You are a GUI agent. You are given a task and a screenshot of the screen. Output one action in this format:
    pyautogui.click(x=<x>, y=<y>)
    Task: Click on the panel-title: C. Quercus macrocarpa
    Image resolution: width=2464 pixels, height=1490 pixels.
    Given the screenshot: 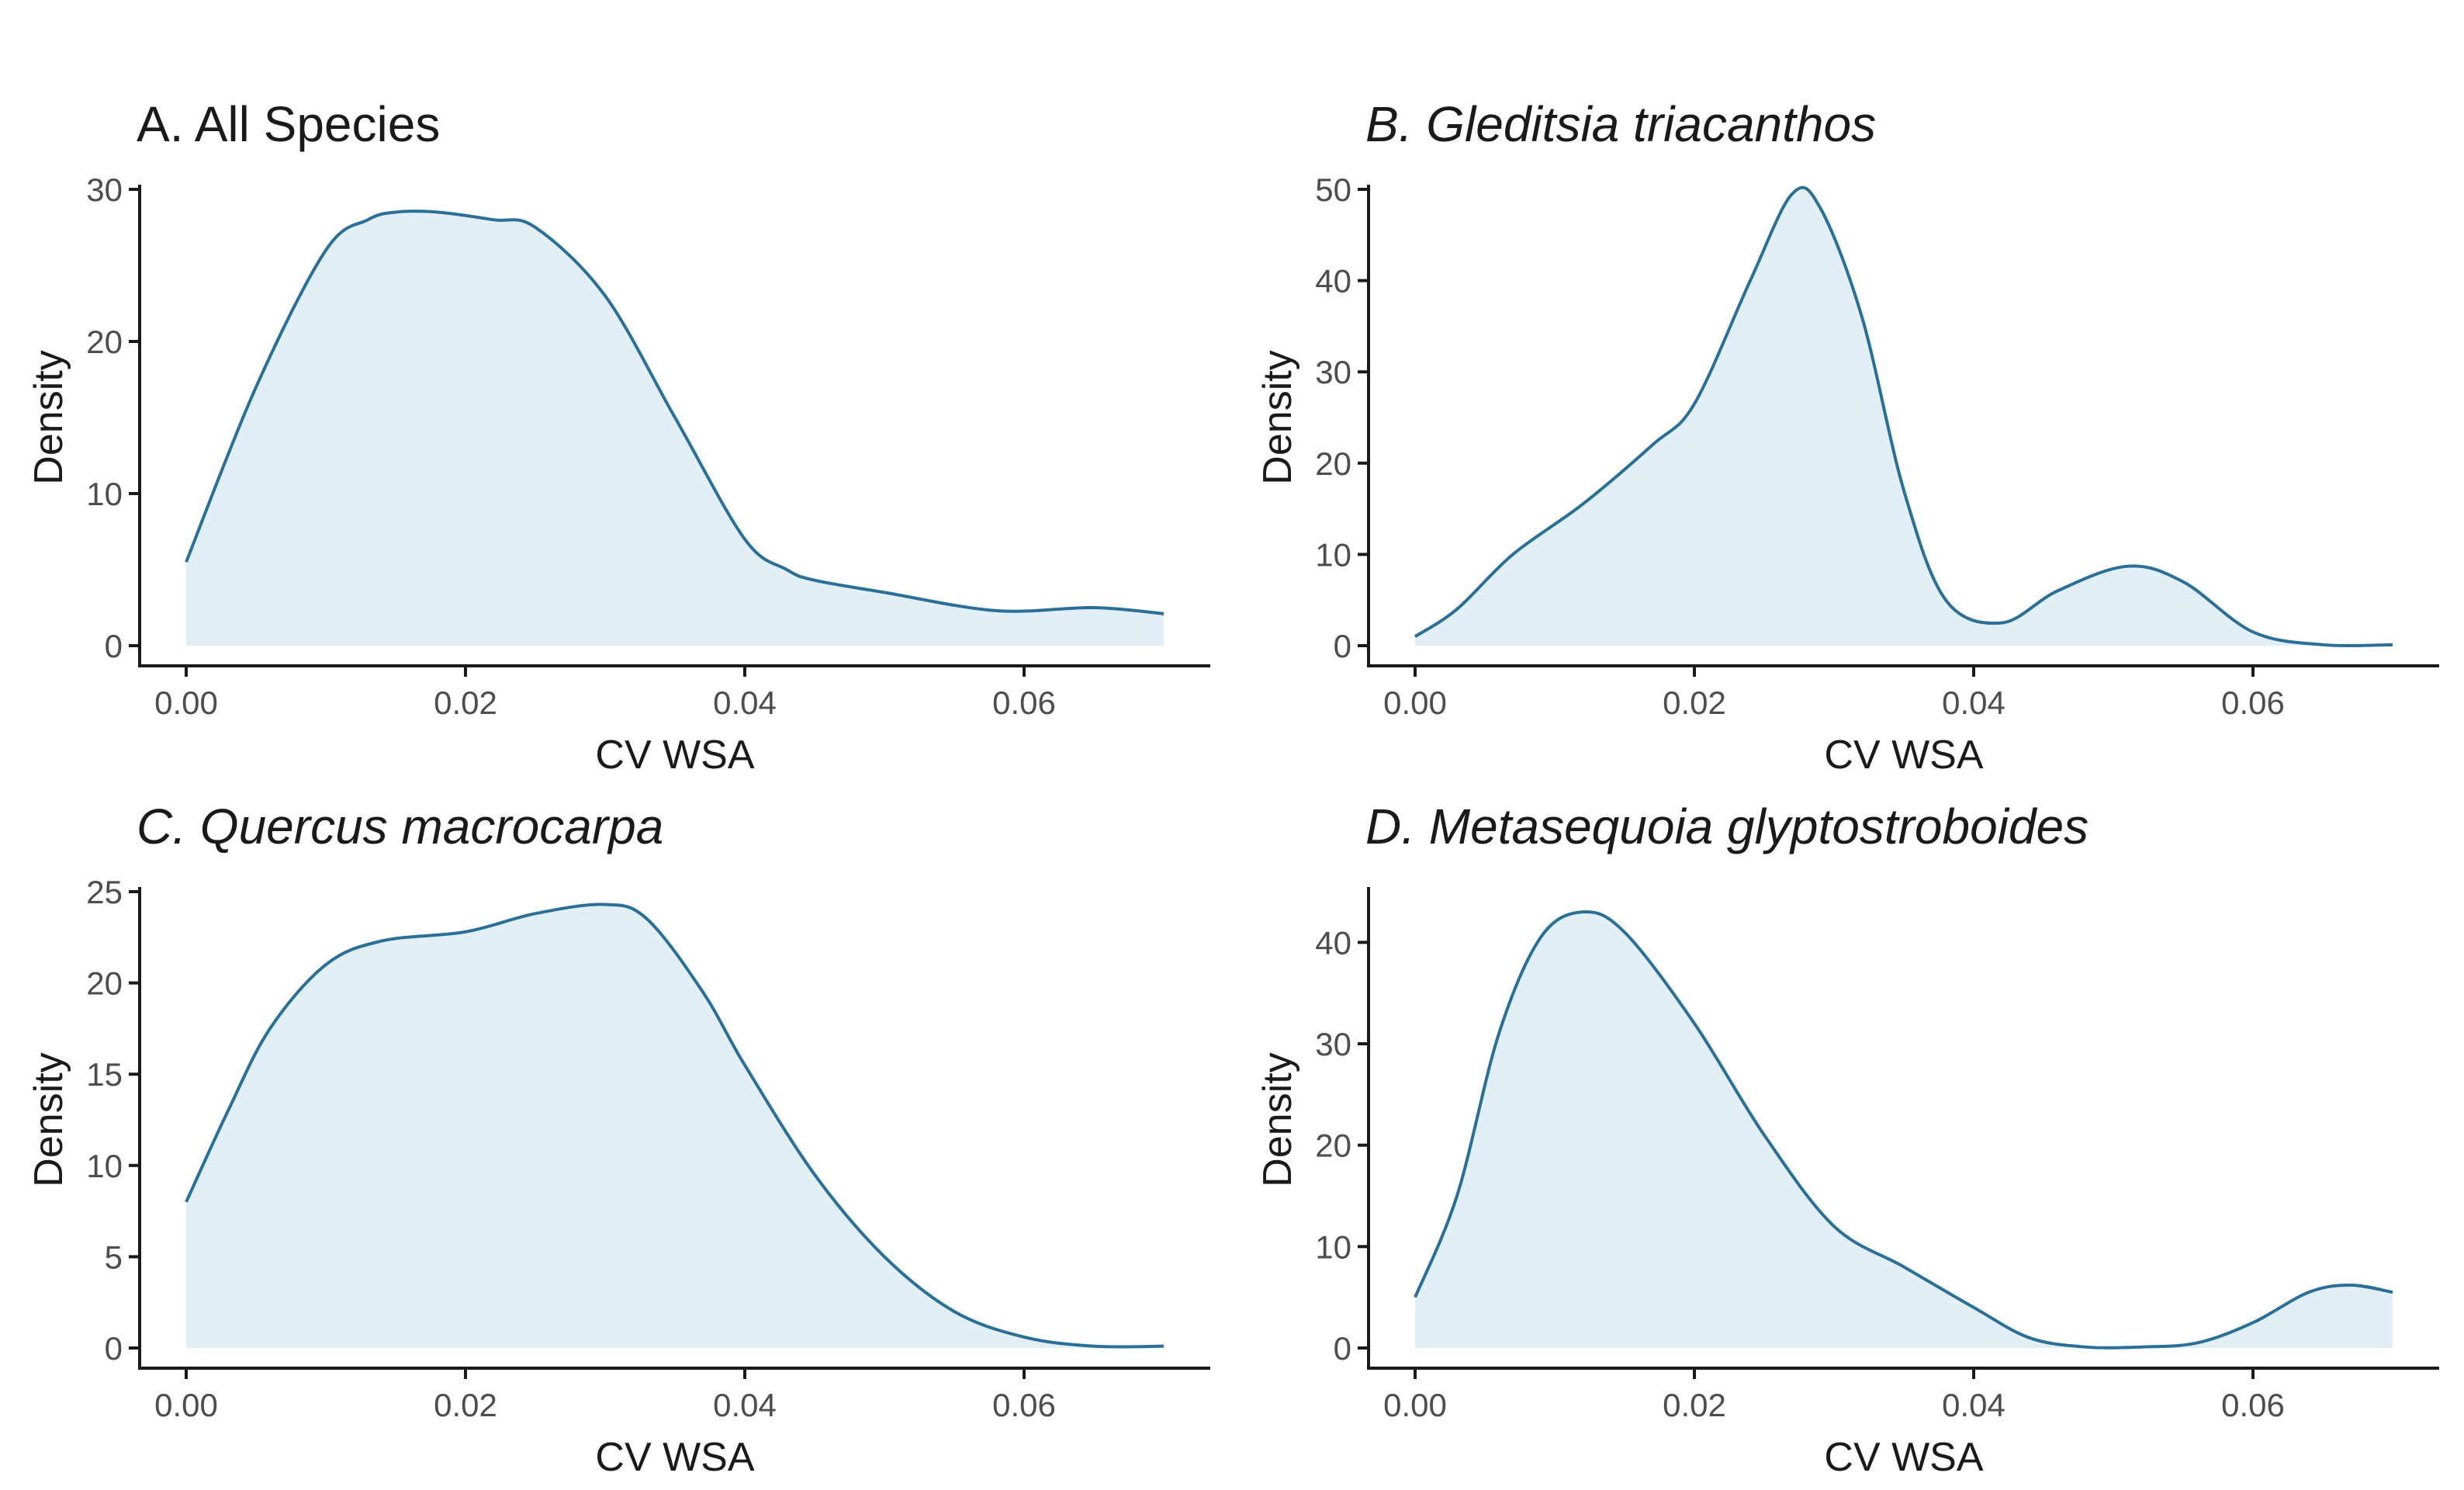 What is the action you would take?
    pyautogui.click(x=400, y=826)
    